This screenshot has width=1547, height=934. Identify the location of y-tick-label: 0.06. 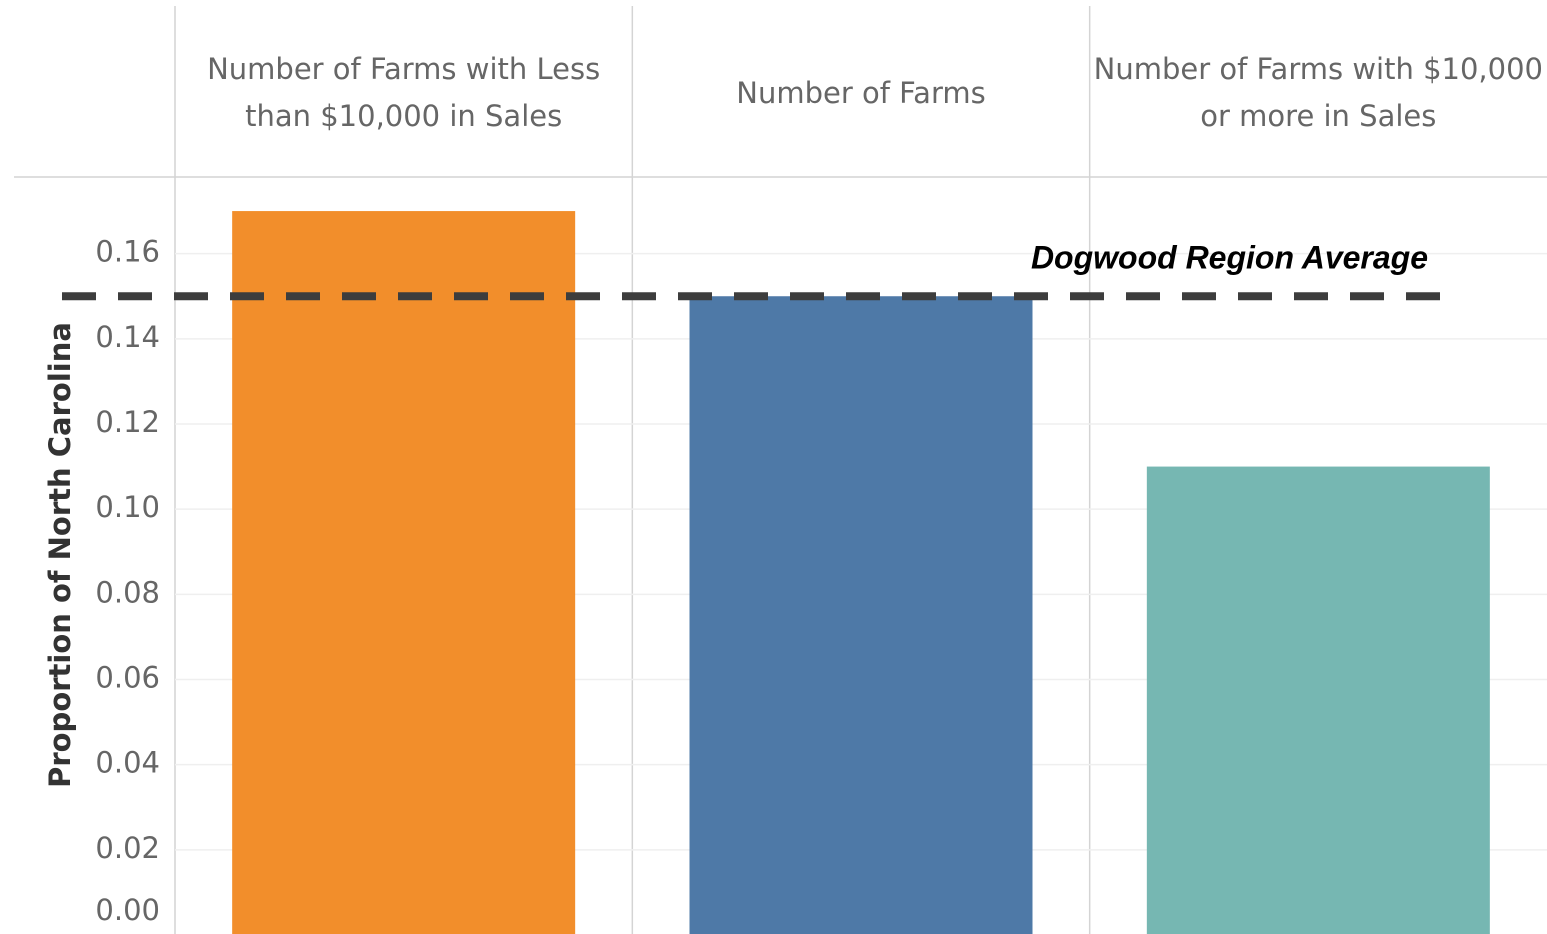
(127, 677).